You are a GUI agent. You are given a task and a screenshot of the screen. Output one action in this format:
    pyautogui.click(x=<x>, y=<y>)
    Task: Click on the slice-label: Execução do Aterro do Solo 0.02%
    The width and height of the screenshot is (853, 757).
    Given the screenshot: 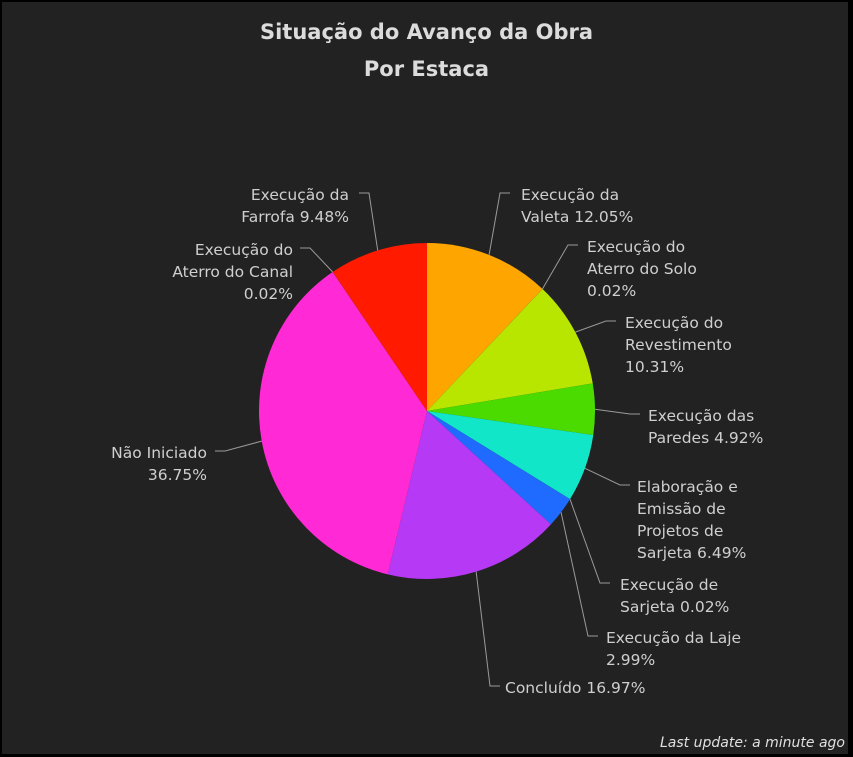 What is the action you would take?
    pyautogui.click(x=642, y=269)
    